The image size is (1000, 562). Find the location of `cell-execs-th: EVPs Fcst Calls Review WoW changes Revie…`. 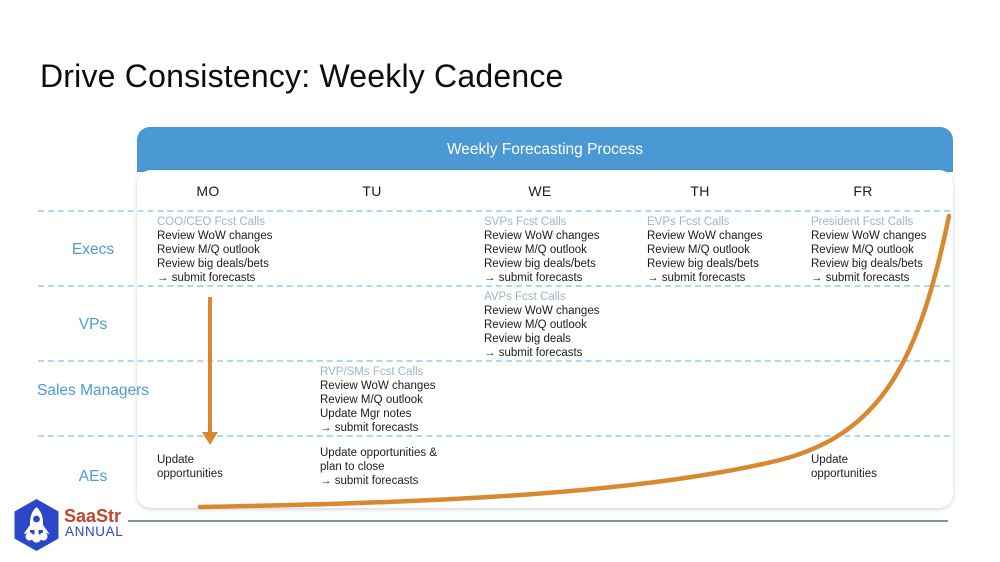

cell-execs-th: EVPs Fcst Calls Review WoW changes Revie… is located at coordinates (726, 251).